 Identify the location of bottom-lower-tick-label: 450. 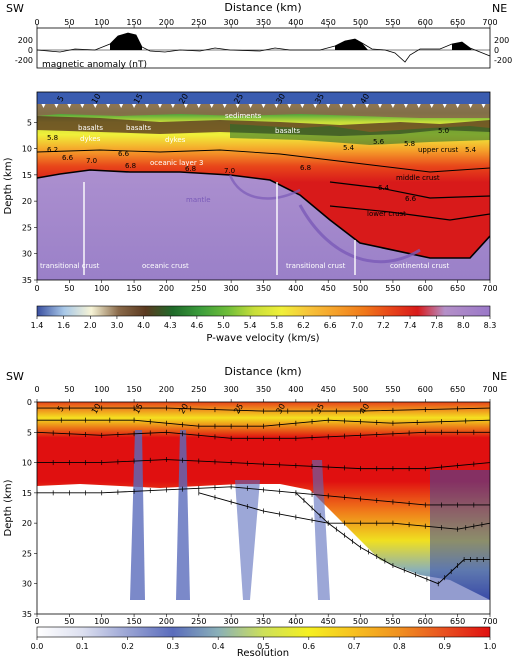
(328, 621).